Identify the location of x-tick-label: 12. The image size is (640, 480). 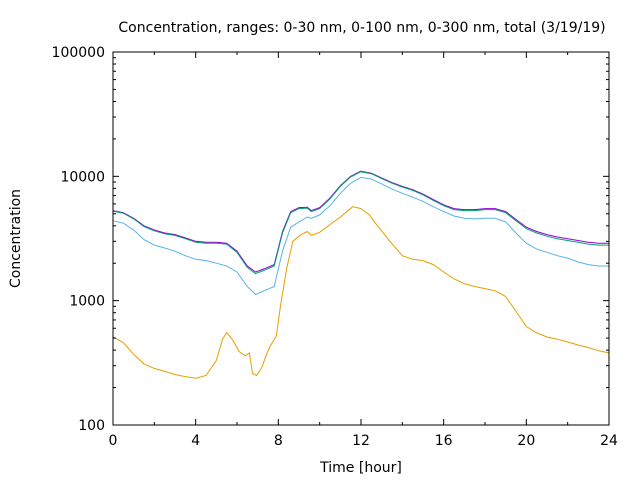
(361, 441).